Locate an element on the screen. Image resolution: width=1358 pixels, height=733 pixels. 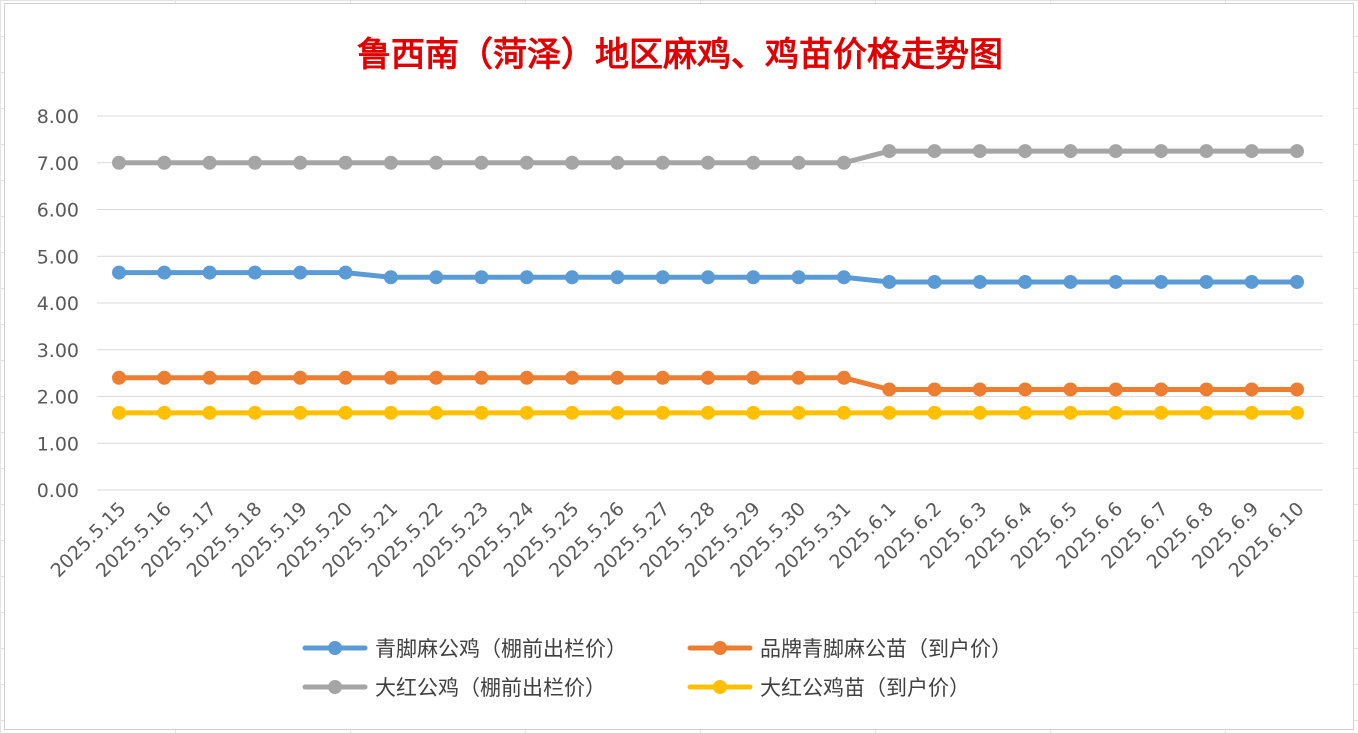
legend-item: 大红公鸡苗（到户价） is located at coordinates (828, 688).